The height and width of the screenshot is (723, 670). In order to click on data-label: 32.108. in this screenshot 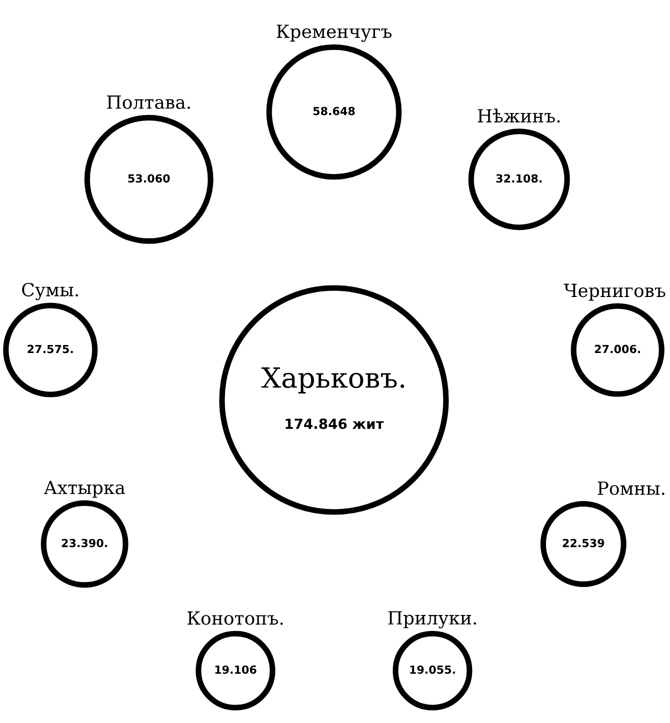, I will do `click(519, 178)`.